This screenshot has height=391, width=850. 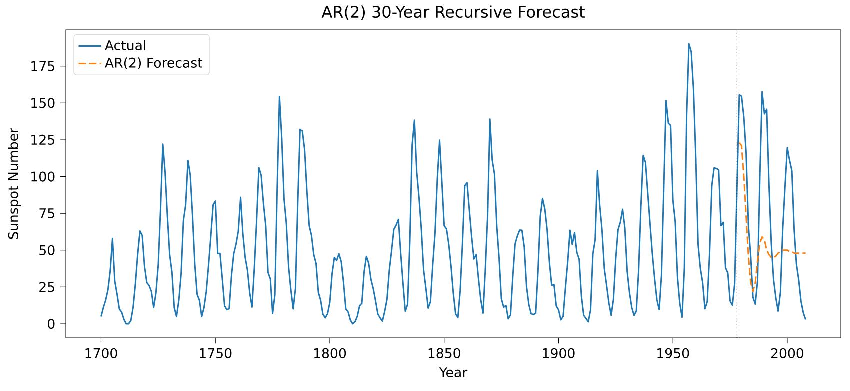 What do you see at coordinates (216, 353) in the screenshot?
I see `x-tick-label: 1750` at bounding box center [216, 353].